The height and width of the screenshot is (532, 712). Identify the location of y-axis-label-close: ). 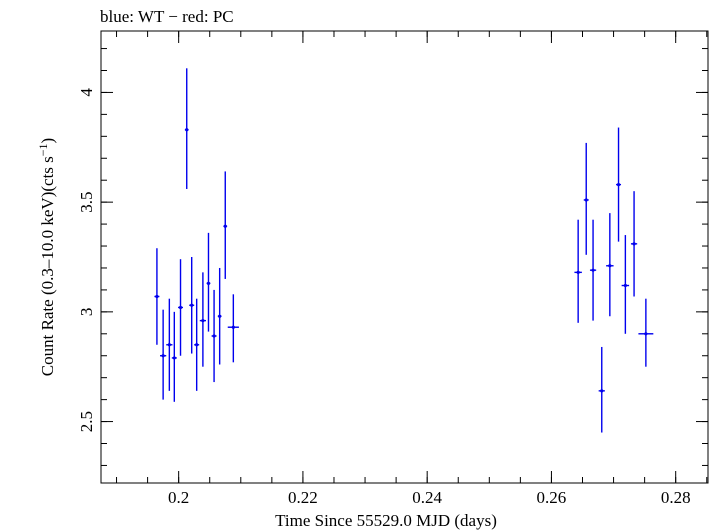
(47, 141).